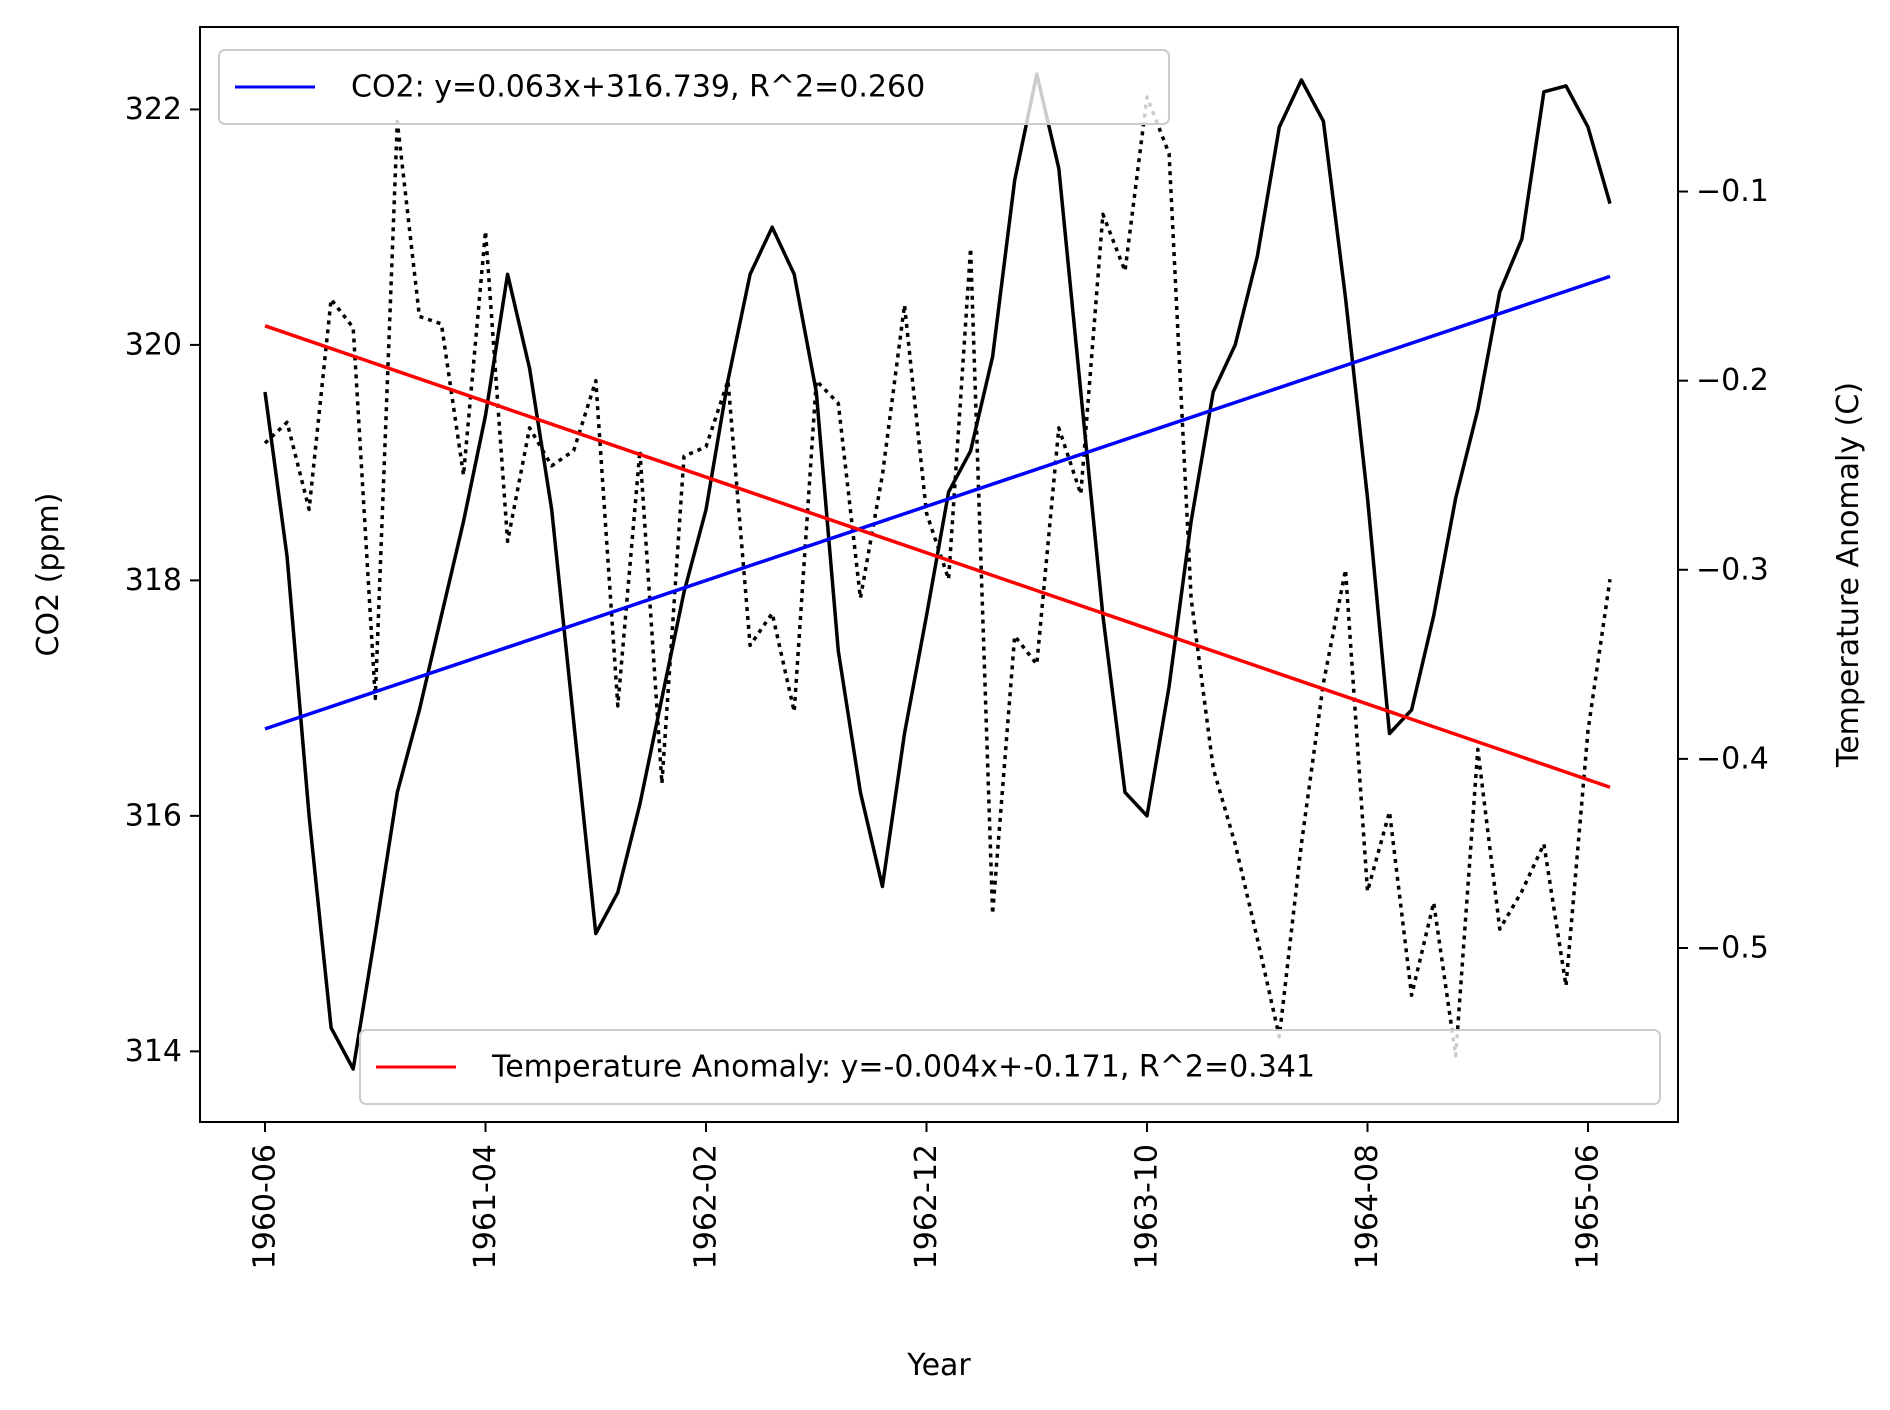  Describe the element at coordinates (938, 1365) in the screenshot. I see `x-axis-title: Year` at that location.